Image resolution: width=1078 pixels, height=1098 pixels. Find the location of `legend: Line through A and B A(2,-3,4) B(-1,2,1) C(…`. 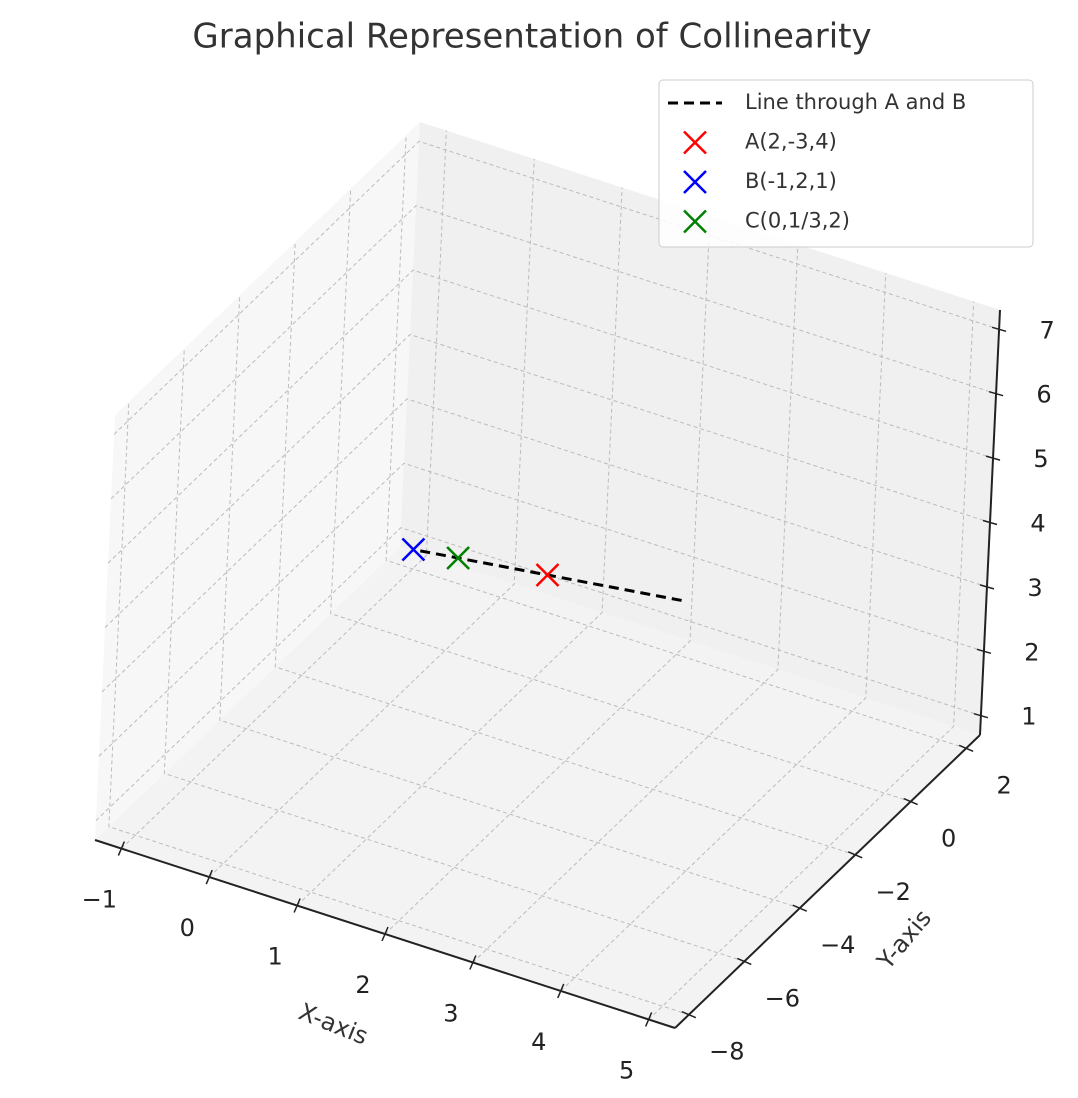

legend: Line through A and B A(2,-3,4) B(-1,2,1) C(… is located at coordinates (846, 163).